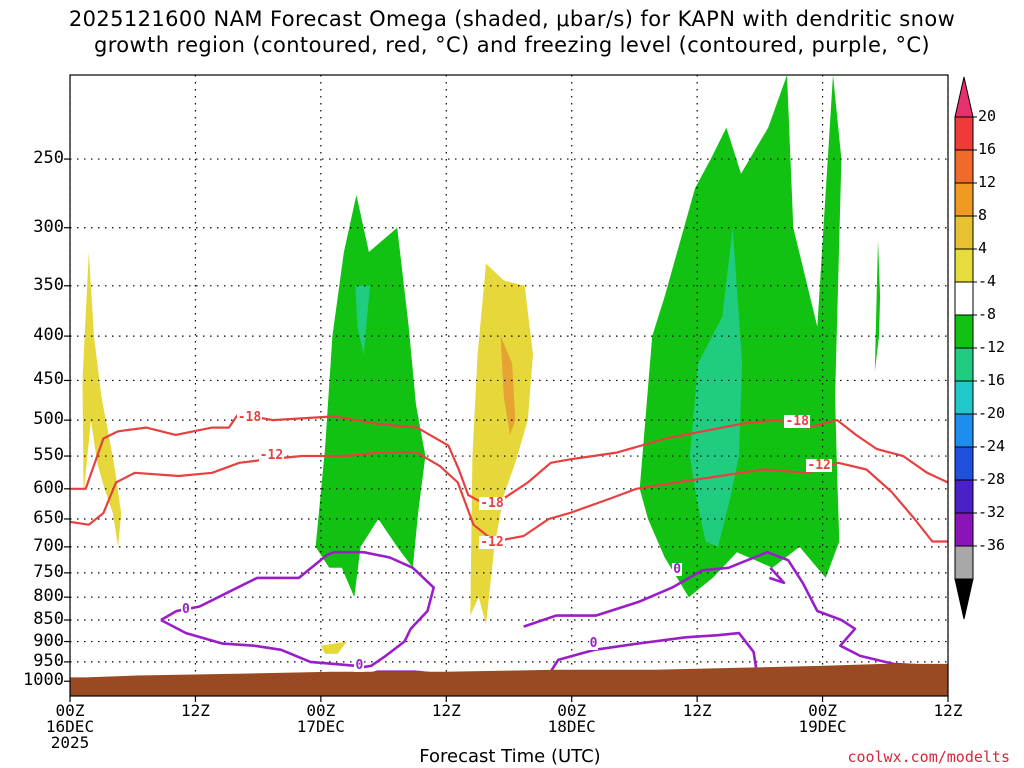  What do you see at coordinates (48, 596) in the screenshot?
I see `pressure-label-800: 800` at bounding box center [48, 596].